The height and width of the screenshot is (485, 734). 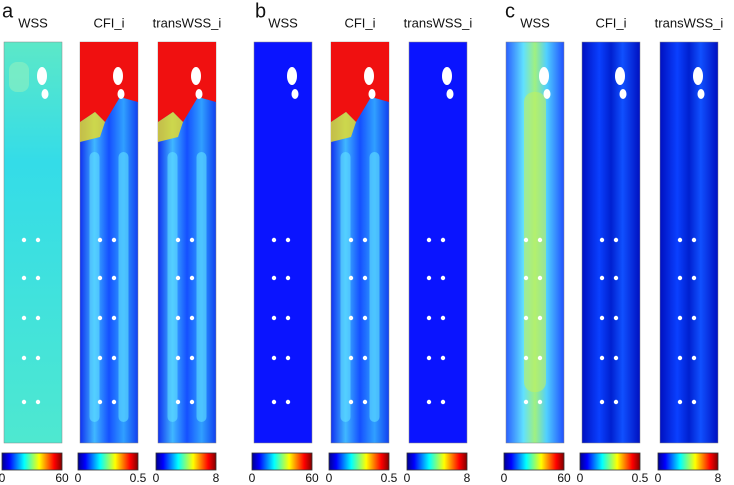 I want to click on map-title: transWSS_i, so click(x=187, y=22).